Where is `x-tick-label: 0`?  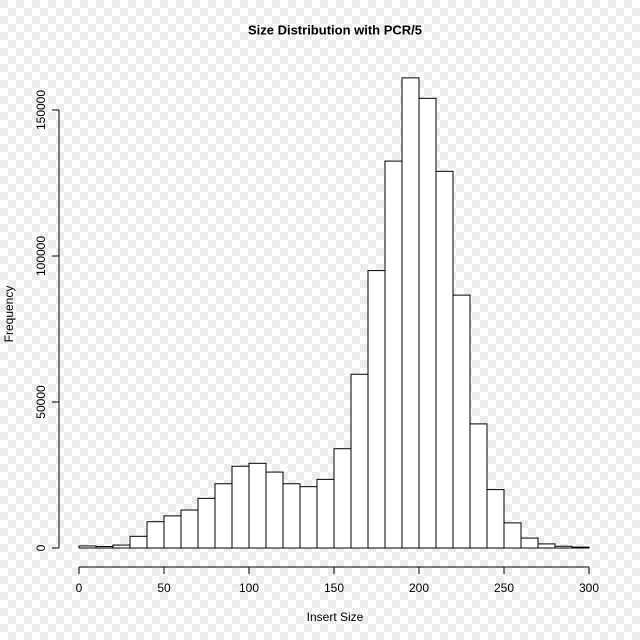 x-tick-label: 0 is located at coordinates (79, 588).